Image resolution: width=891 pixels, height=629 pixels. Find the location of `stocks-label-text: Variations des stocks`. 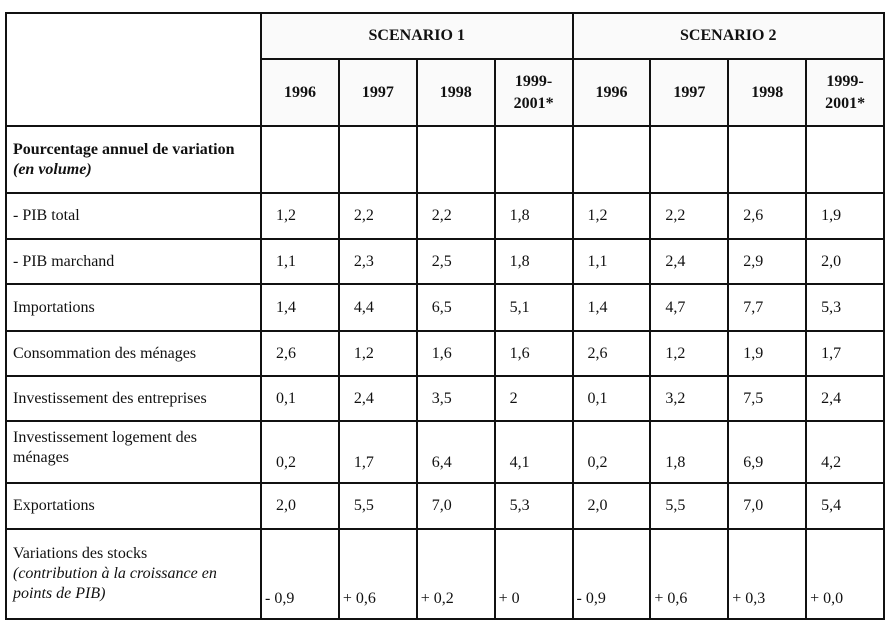

stocks-label-text: Variations des stocks is located at coordinates (80, 553).